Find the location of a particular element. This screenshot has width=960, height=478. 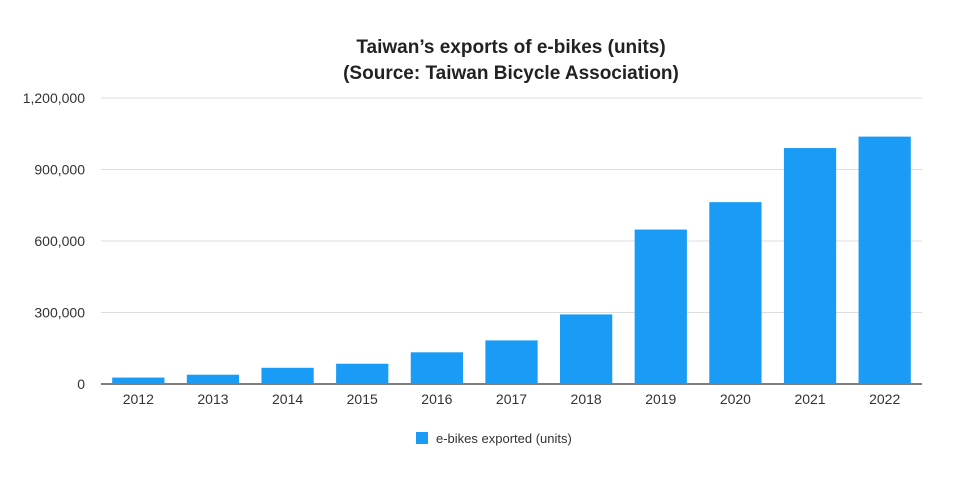

bar-2020 is located at coordinates (735, 293).